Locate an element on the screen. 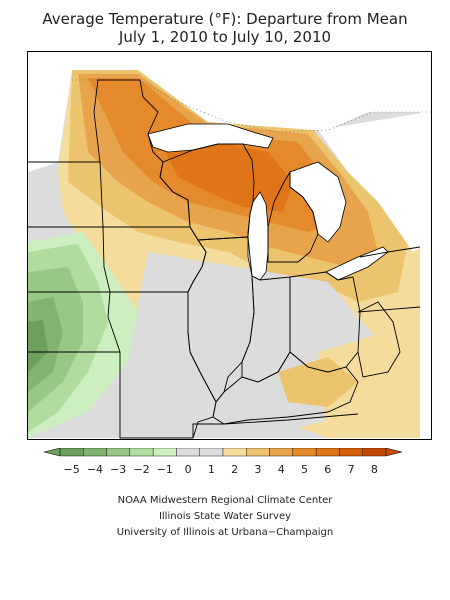 The height and width of the screenshot is (600, 450). legend-tick-label: 5 is located at coordinates (304, 469).